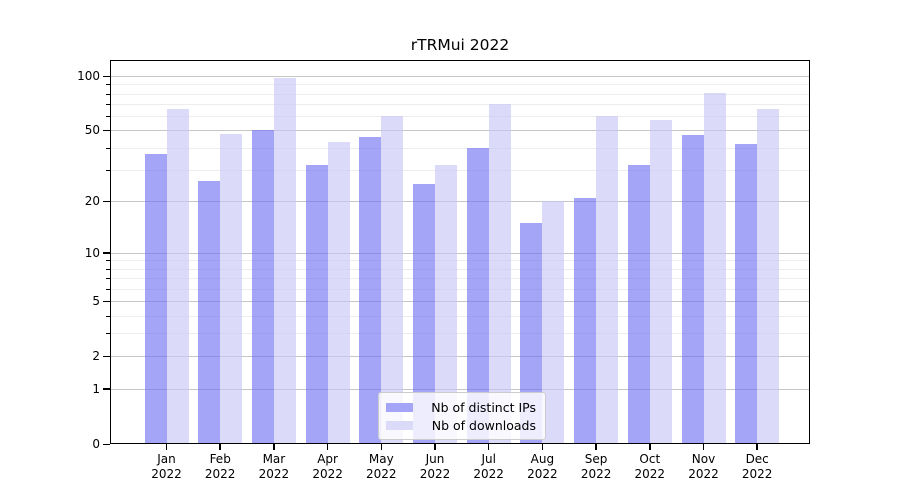 This screenshot has width=900, height=500. Describe the element at coordinates (327, 466) in the screenshot. I see `x-tick-label: Apr 2022` at that location.